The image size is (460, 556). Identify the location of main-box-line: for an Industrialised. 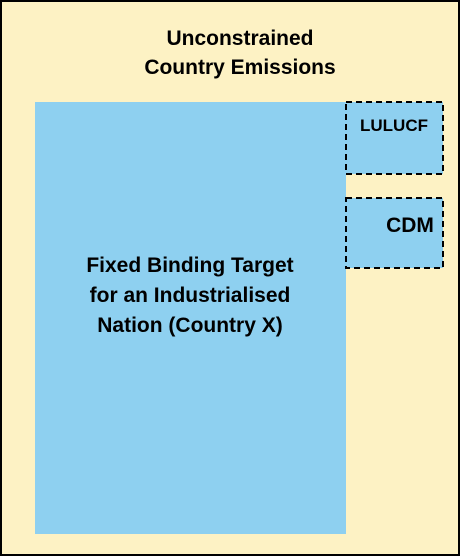
(190, 295).